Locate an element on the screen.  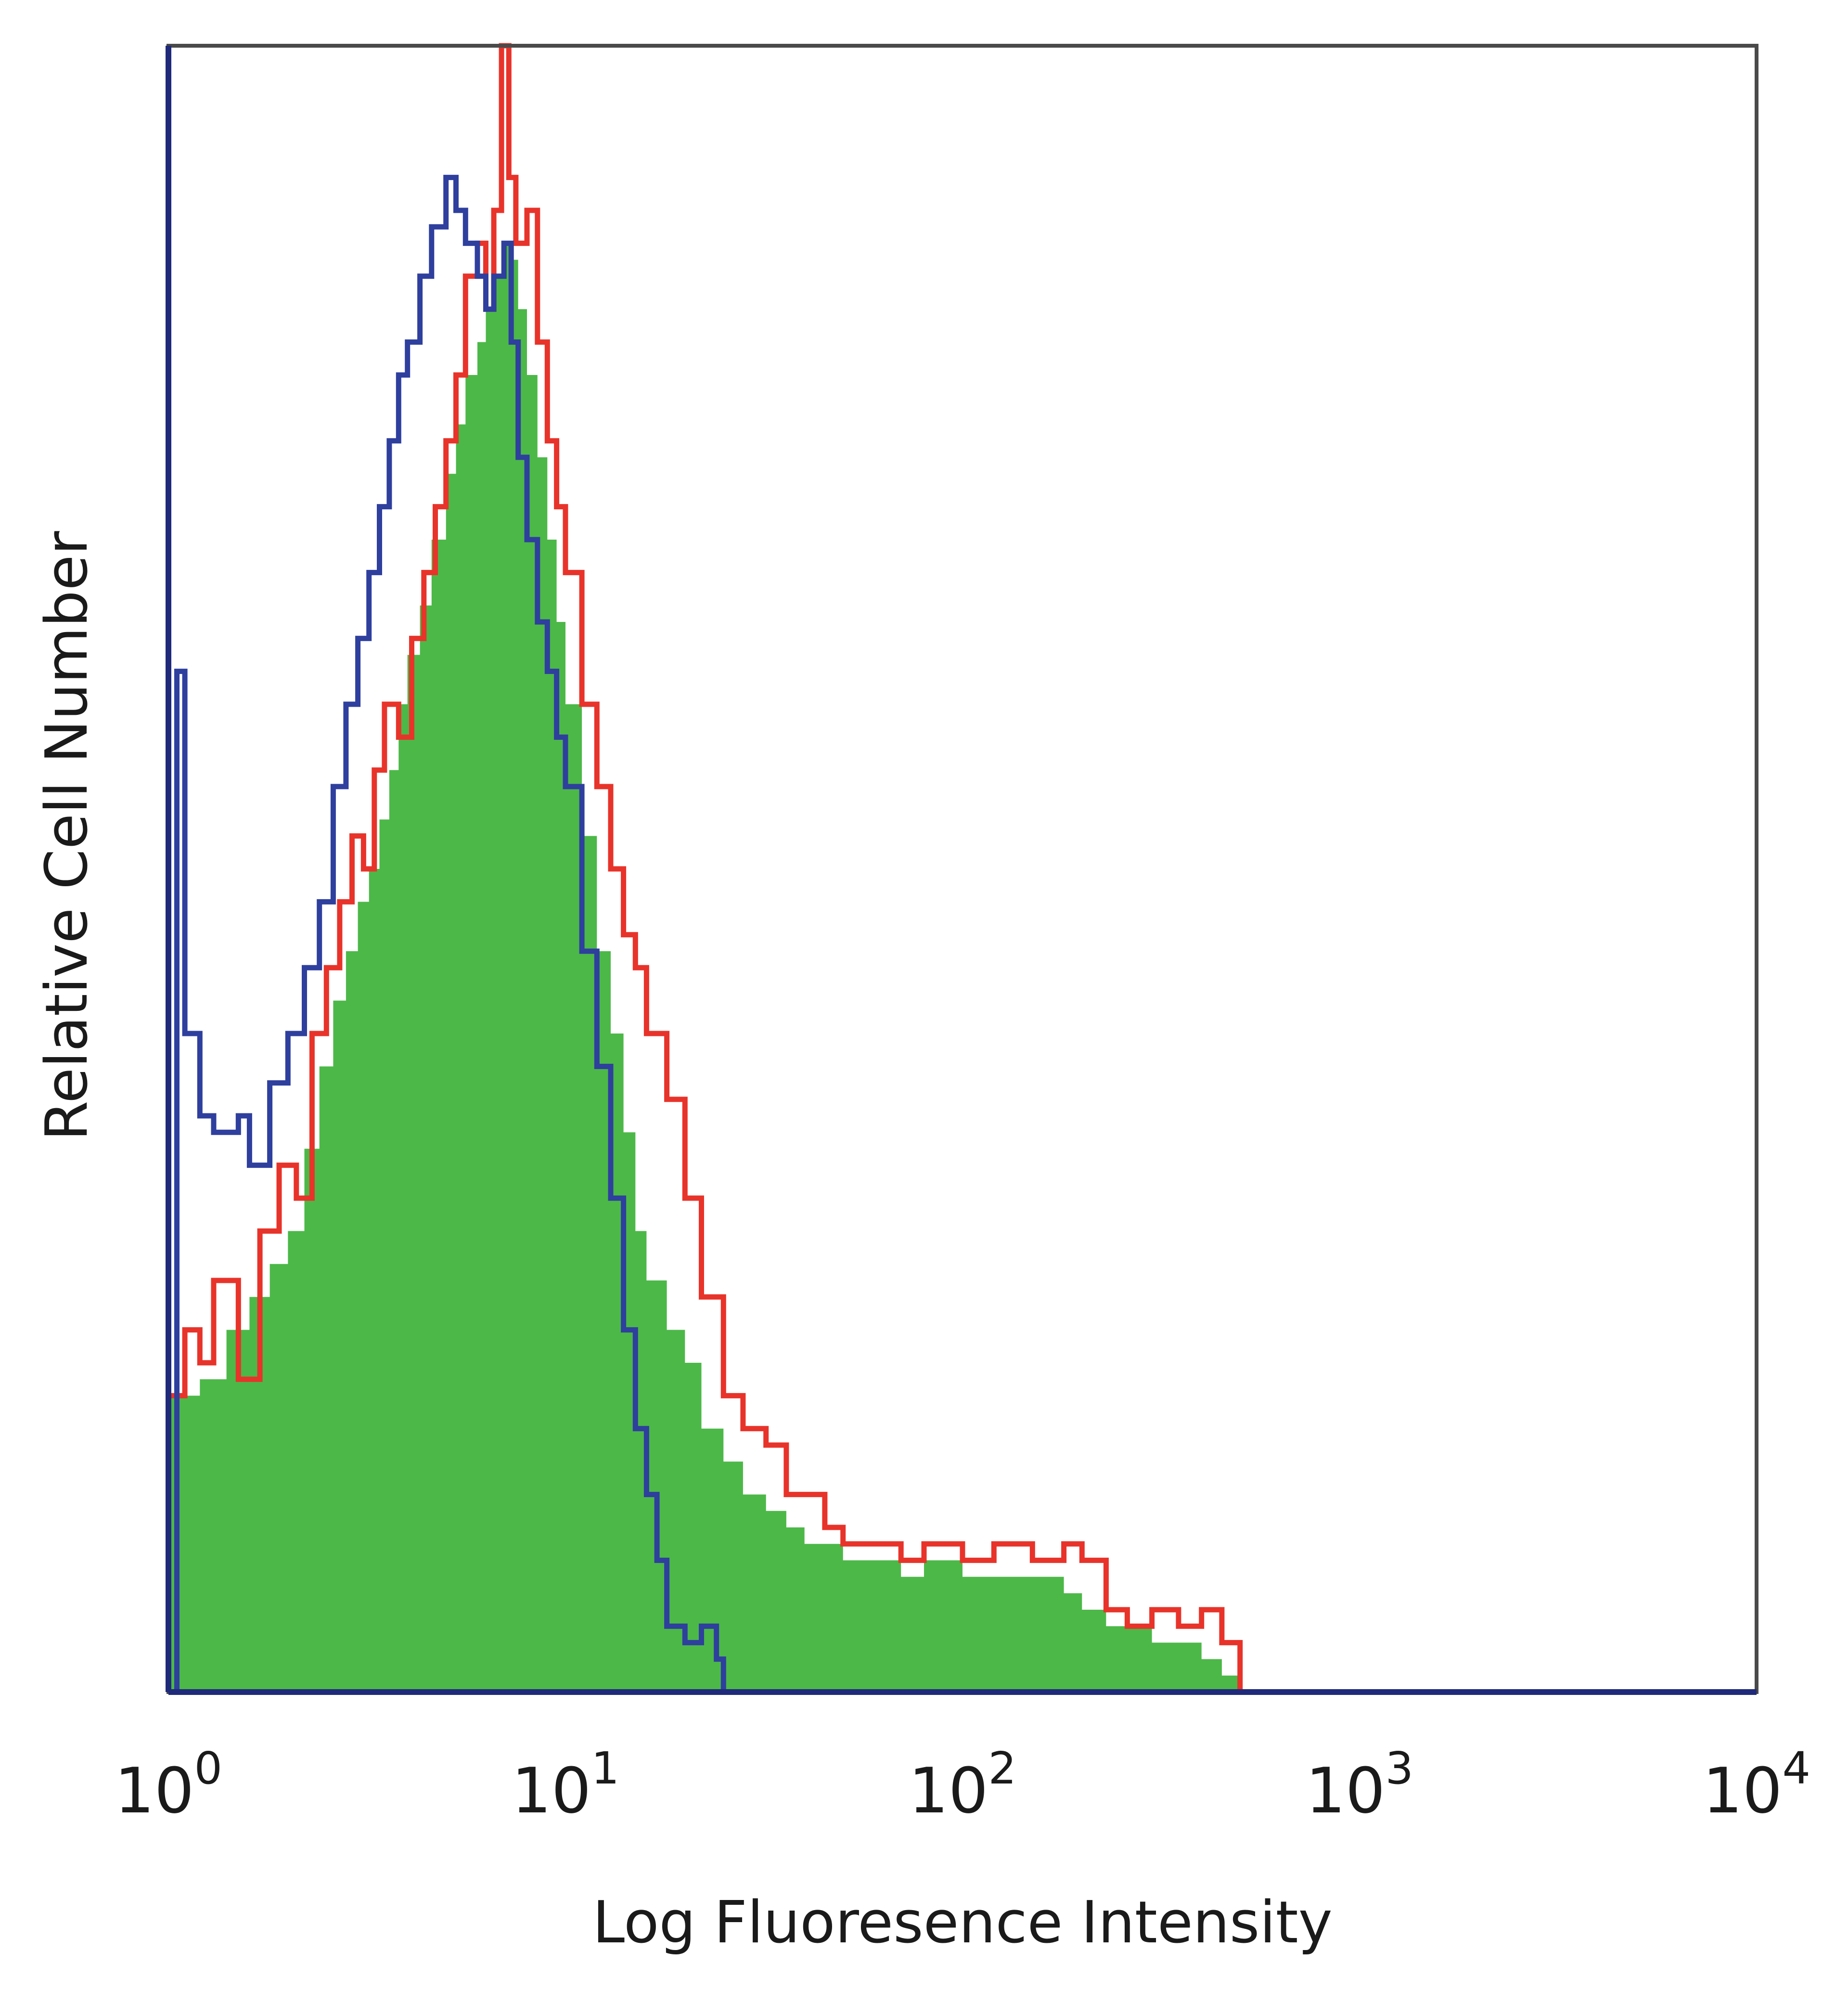
x-tick-labels: 10⁰ 10¹ 10² 10³ 10⁴ is located at coordinates (962, 1785).